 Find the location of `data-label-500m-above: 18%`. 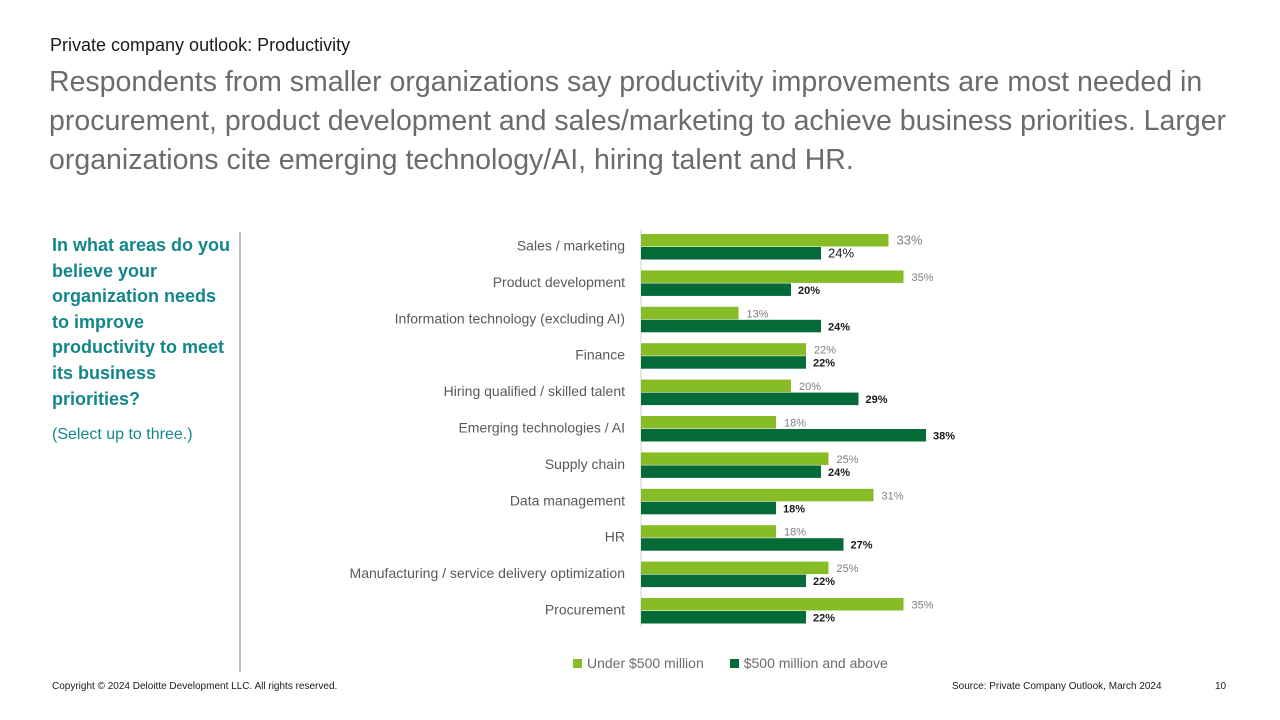

data-label-500m-above: 18% is located at coordinates (794, 509).